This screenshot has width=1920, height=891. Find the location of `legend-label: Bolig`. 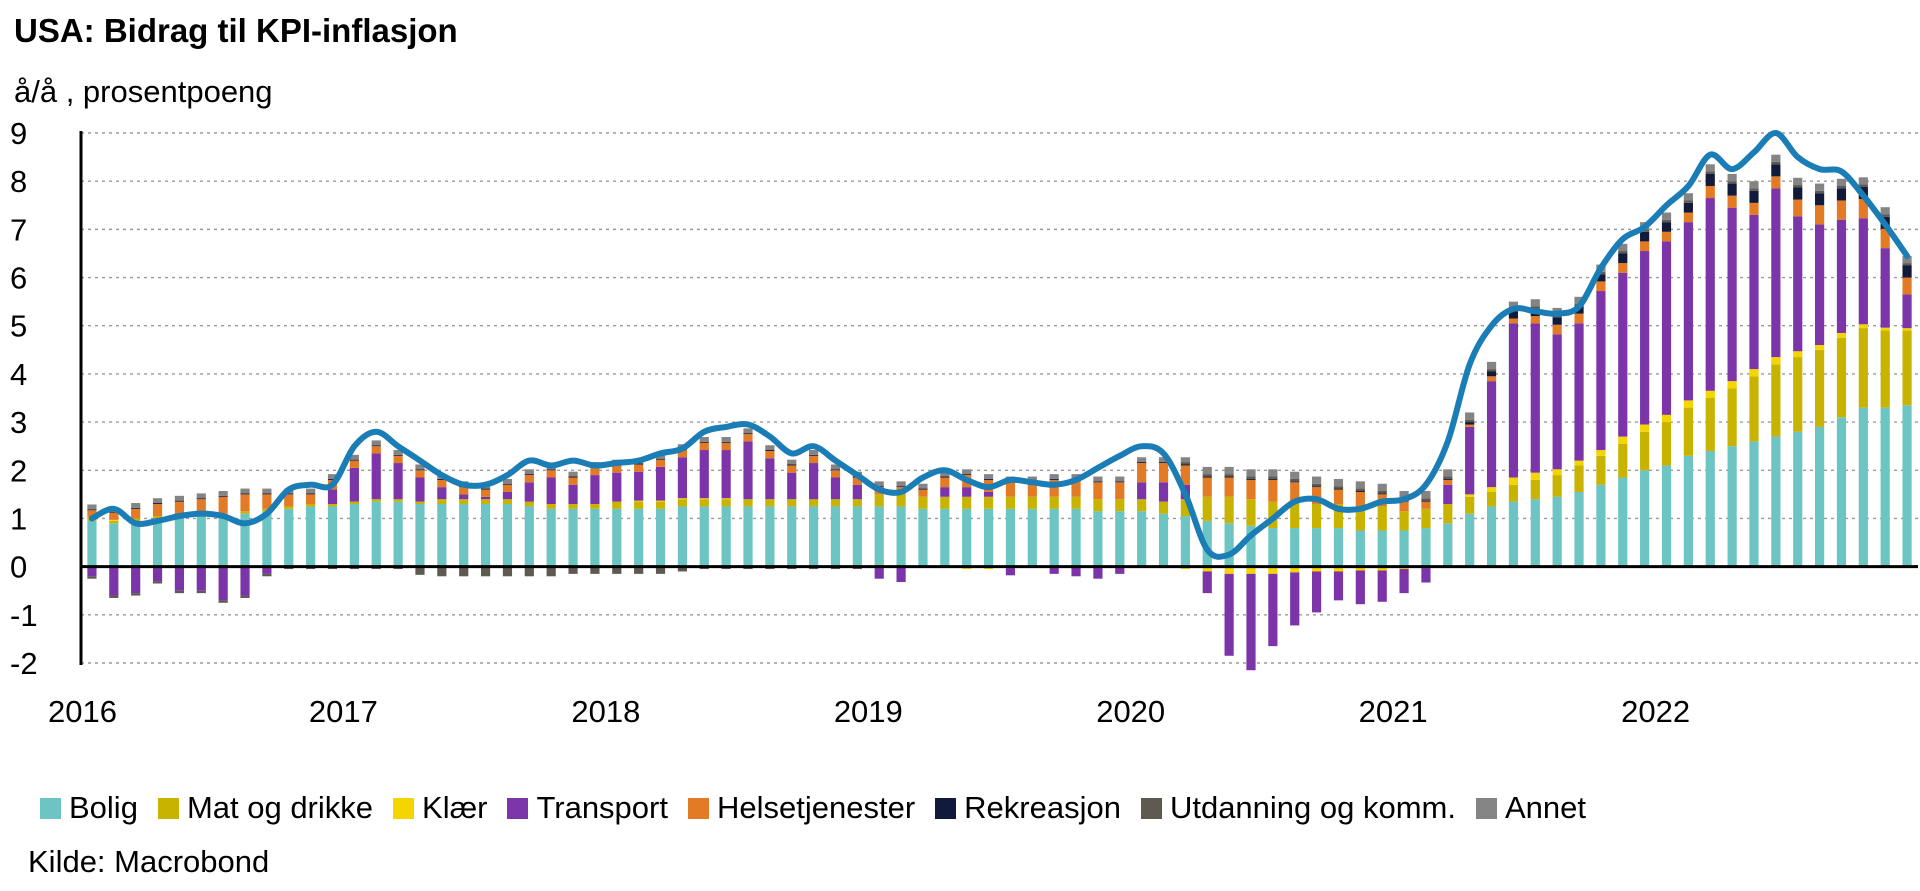

legend-label: Bolig is located at coordinates (103, 807).